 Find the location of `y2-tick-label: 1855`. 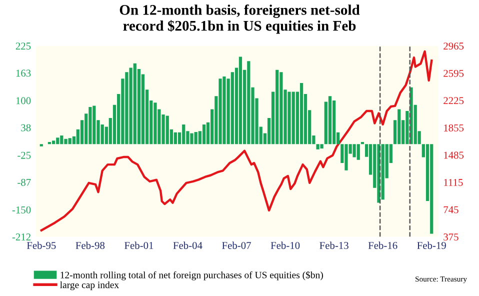

y2-tick-label: 1855 is located at coordinates (454, 128).